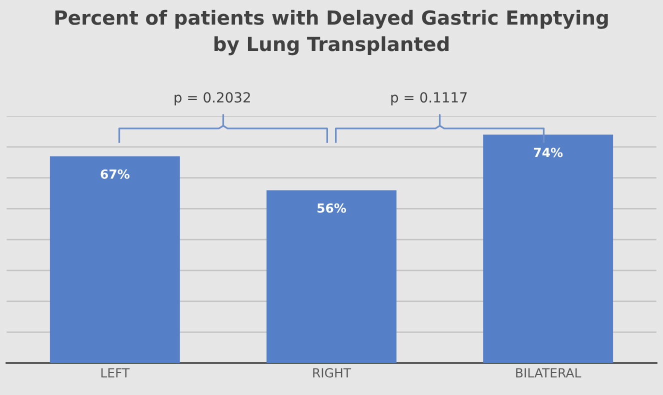 The image size is (663, 395). What do you see at coordinates (429, 99) in the screenshot?
I see `text: p = 0.1117` at bounding box center [429, 99].